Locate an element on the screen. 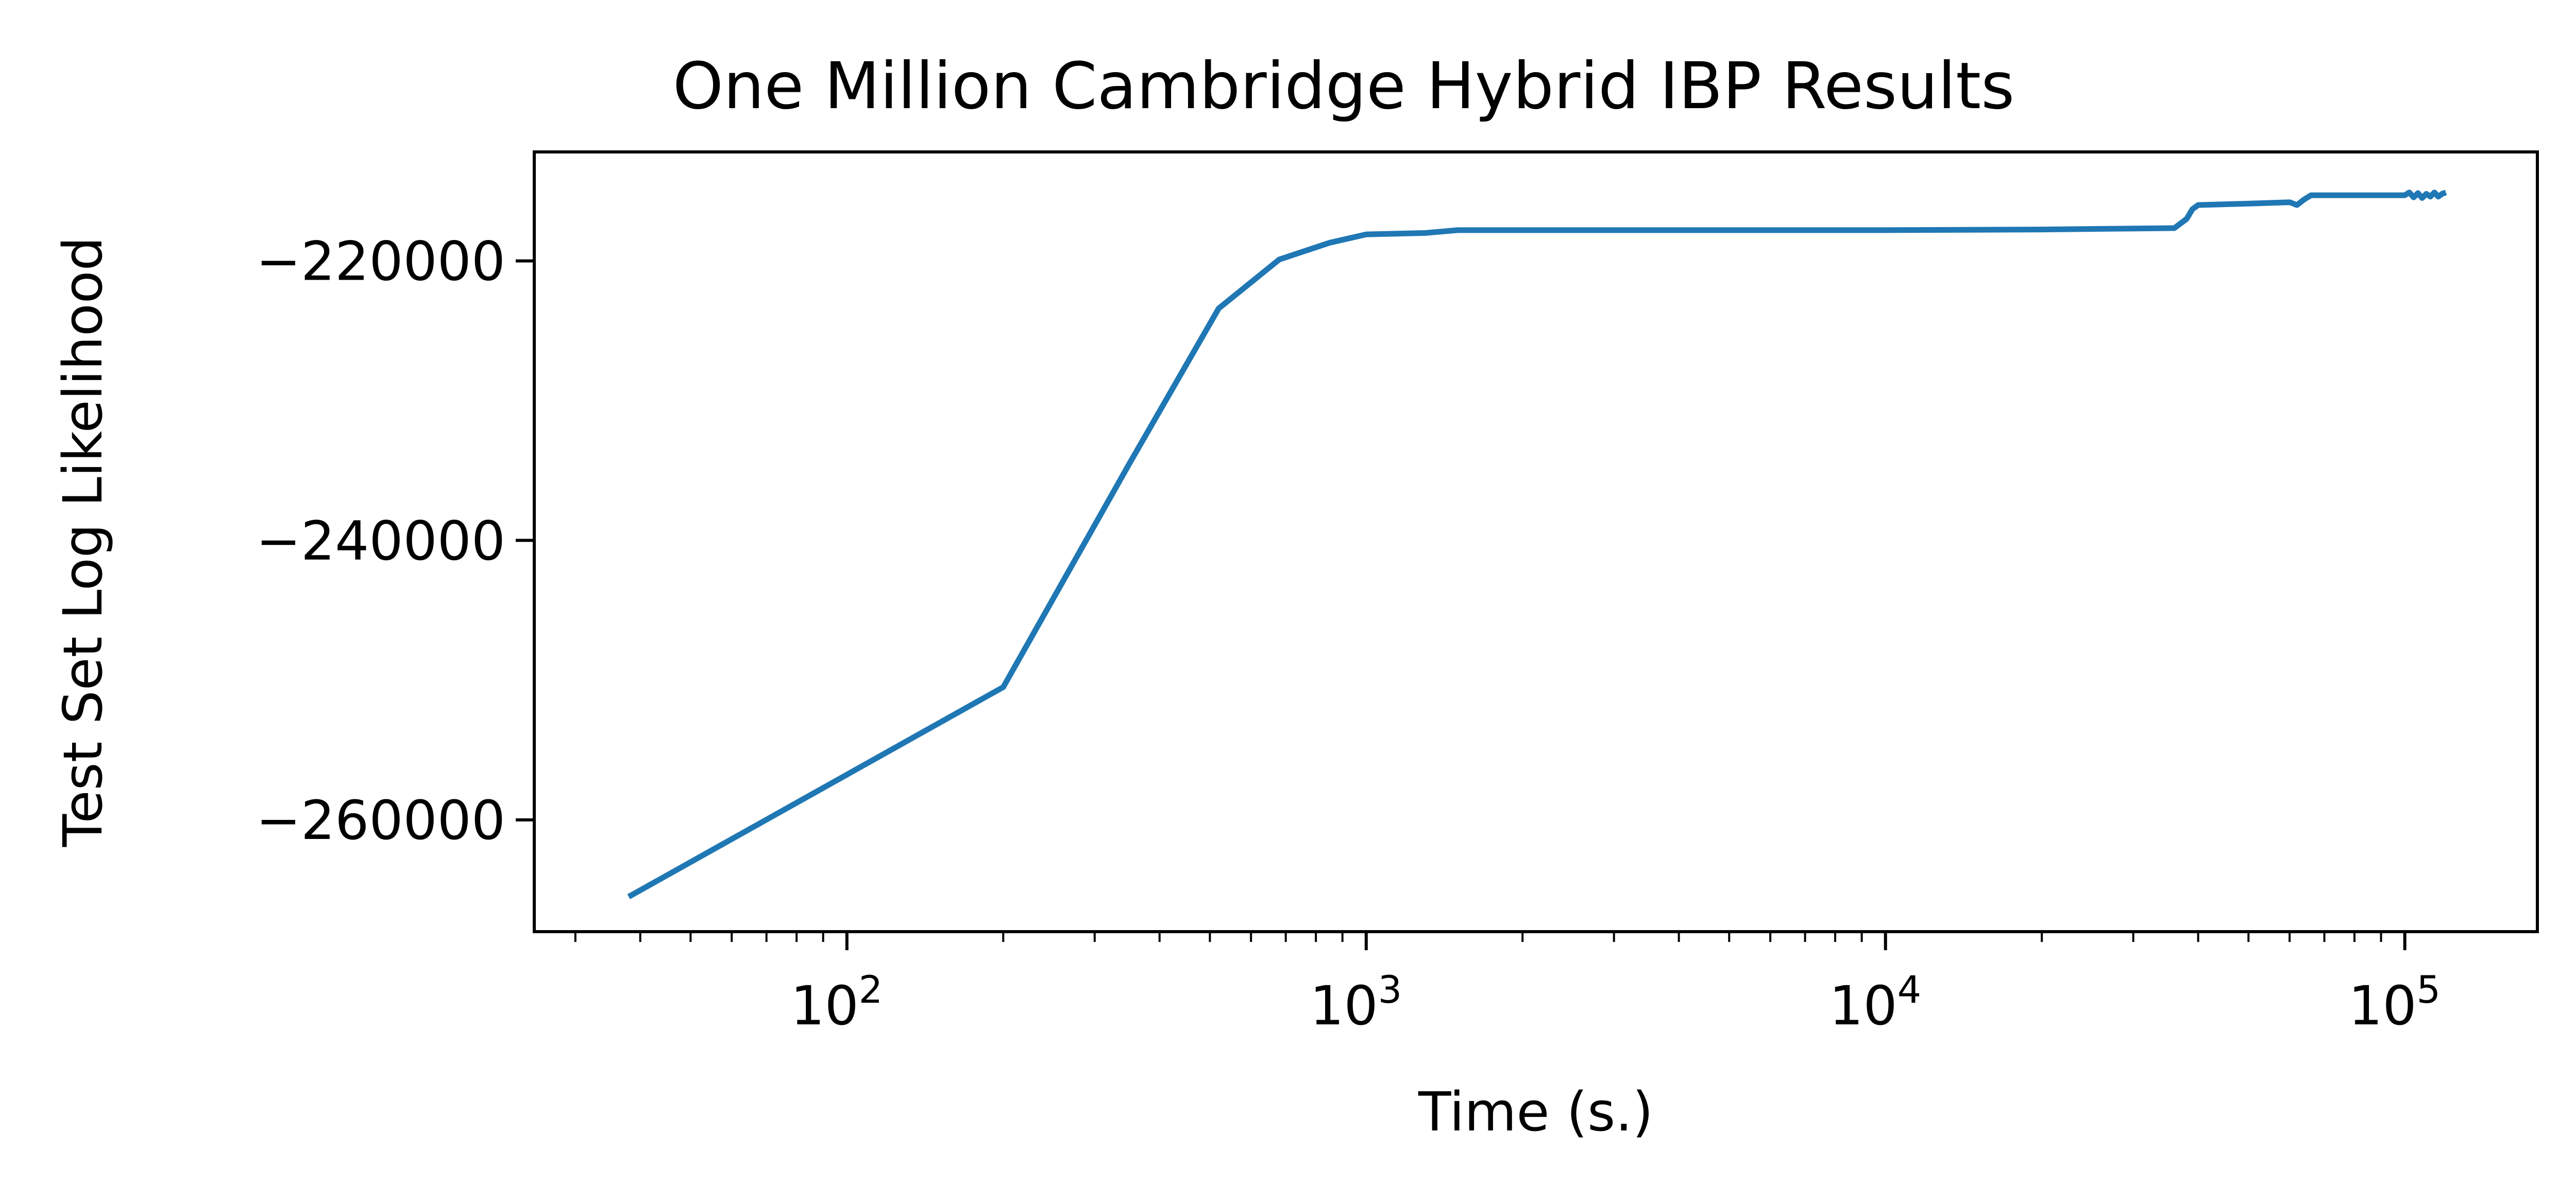 The width and height of the screenshot is (2576, 1201). x-tick-label: 105 is located at coordinates (2394, 1002).